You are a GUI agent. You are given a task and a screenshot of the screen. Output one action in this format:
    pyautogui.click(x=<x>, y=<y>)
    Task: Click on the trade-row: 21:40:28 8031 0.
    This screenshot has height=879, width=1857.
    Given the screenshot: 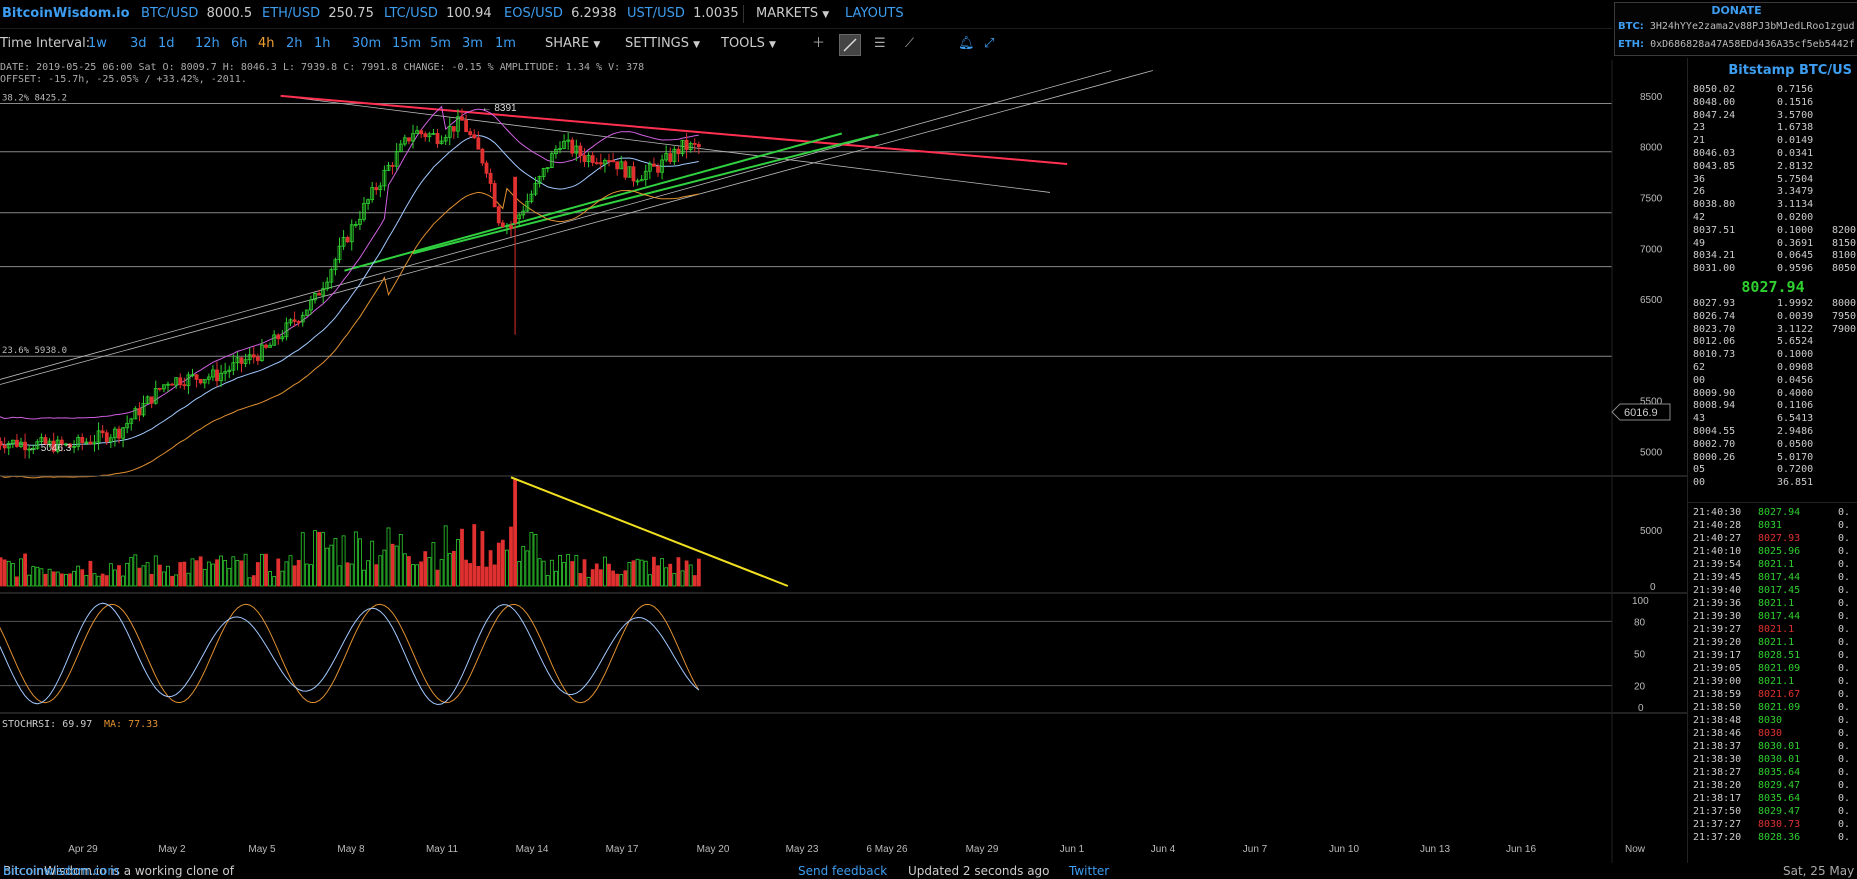 What is the action you would take?
    pyautogui.click(x=1772, y=525)
    